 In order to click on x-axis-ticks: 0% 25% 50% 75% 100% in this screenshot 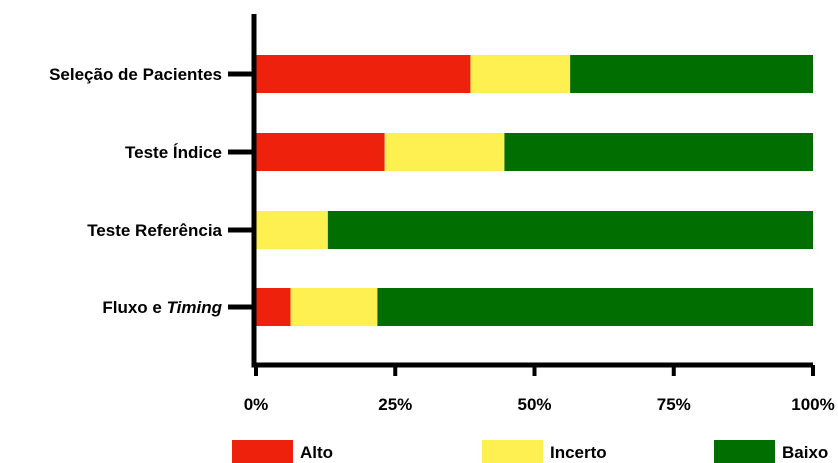, I will do `click(539, 389)`.